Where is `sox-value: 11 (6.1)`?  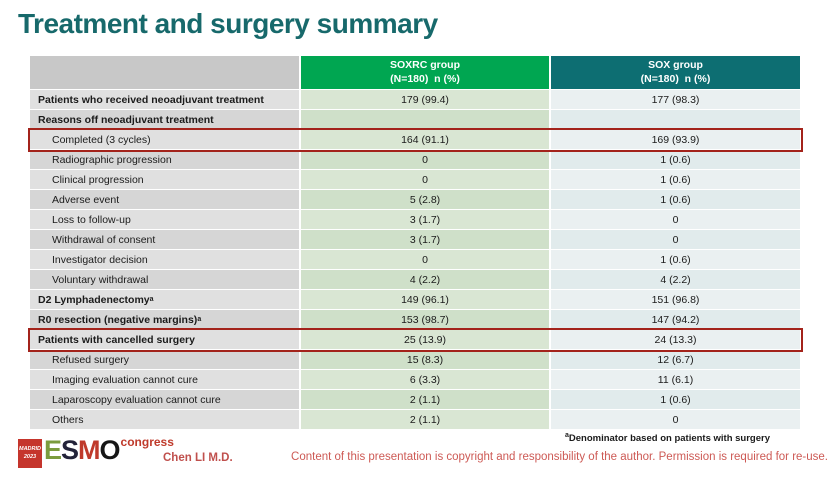 sox-value: 11 (6.1) is located at coordinates (675, 379).